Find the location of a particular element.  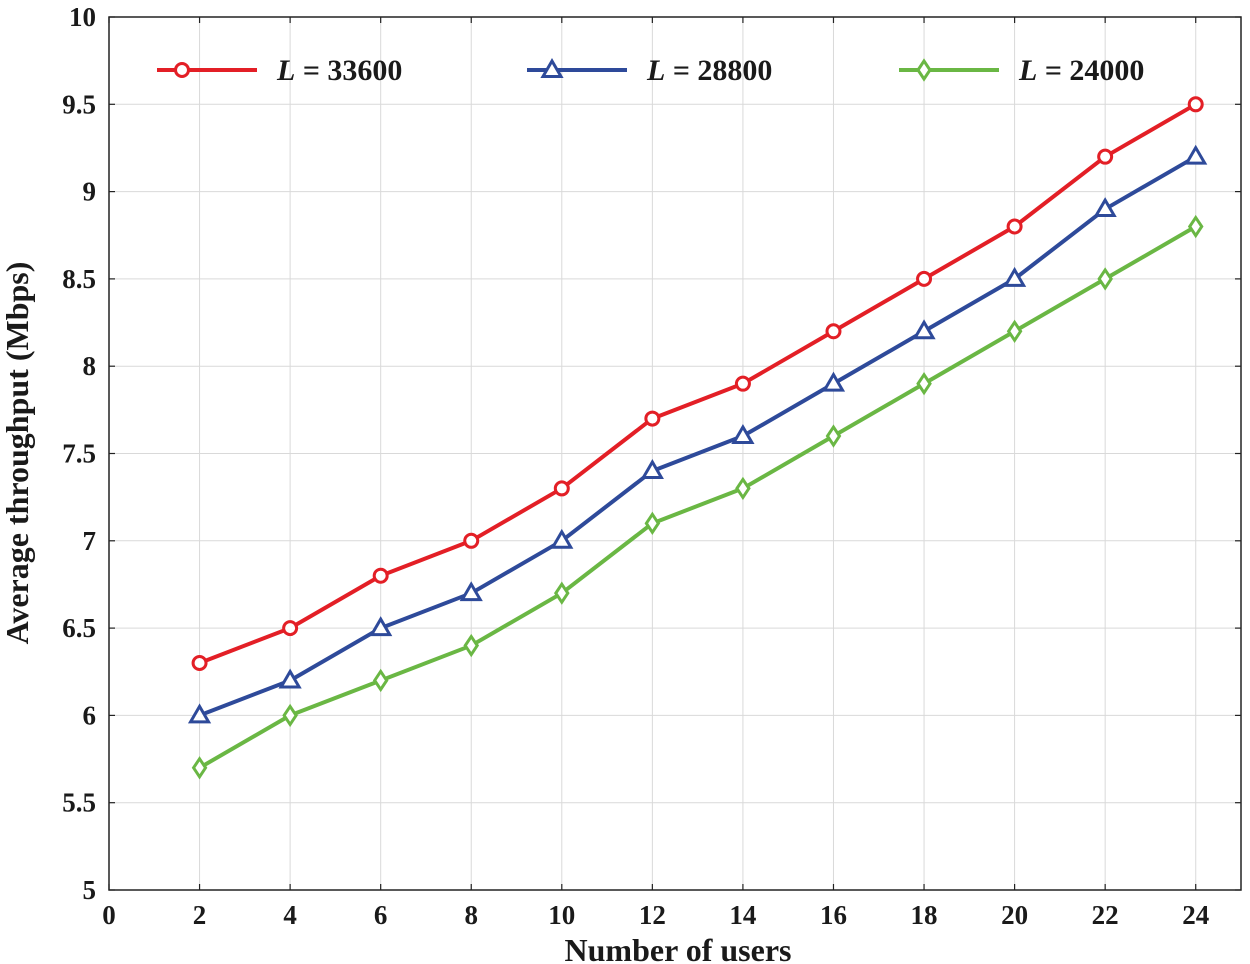

x-axis-title: Number of users is located at coordinates (678, 948).